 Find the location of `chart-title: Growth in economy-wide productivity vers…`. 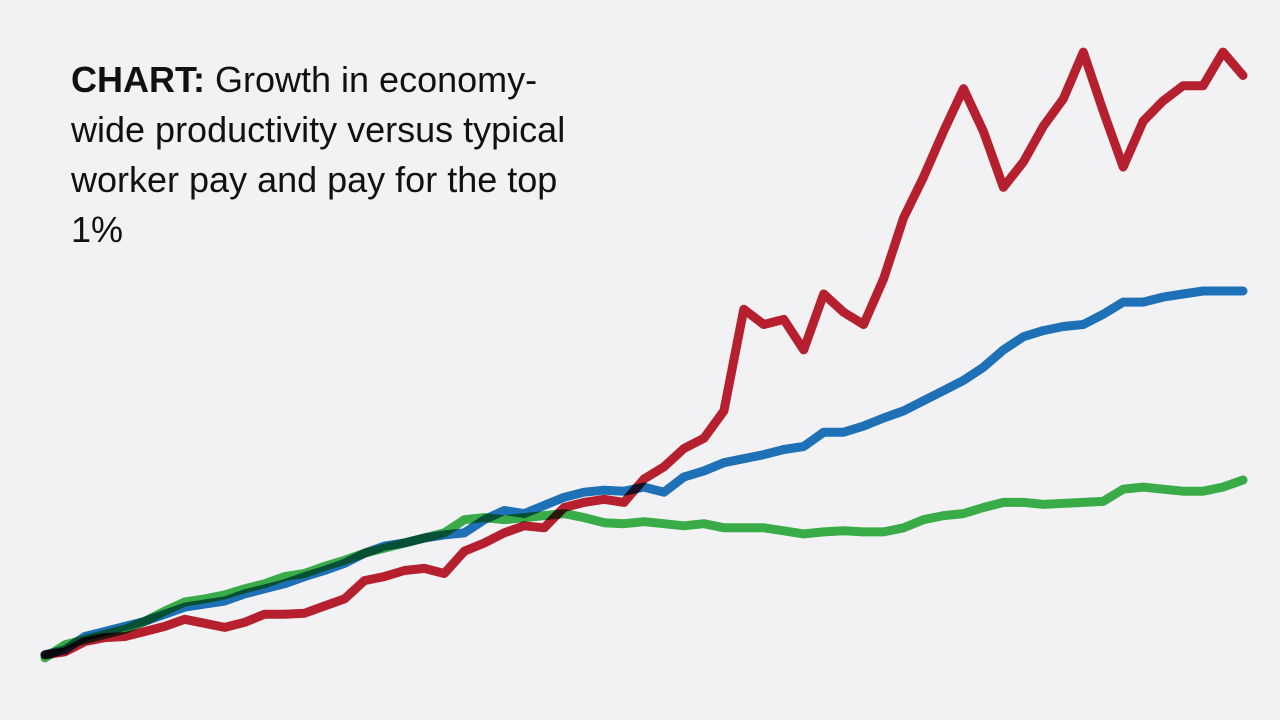

chart-title: Growth in economy-wide productivity vers… is located at coordinates (318, 154).